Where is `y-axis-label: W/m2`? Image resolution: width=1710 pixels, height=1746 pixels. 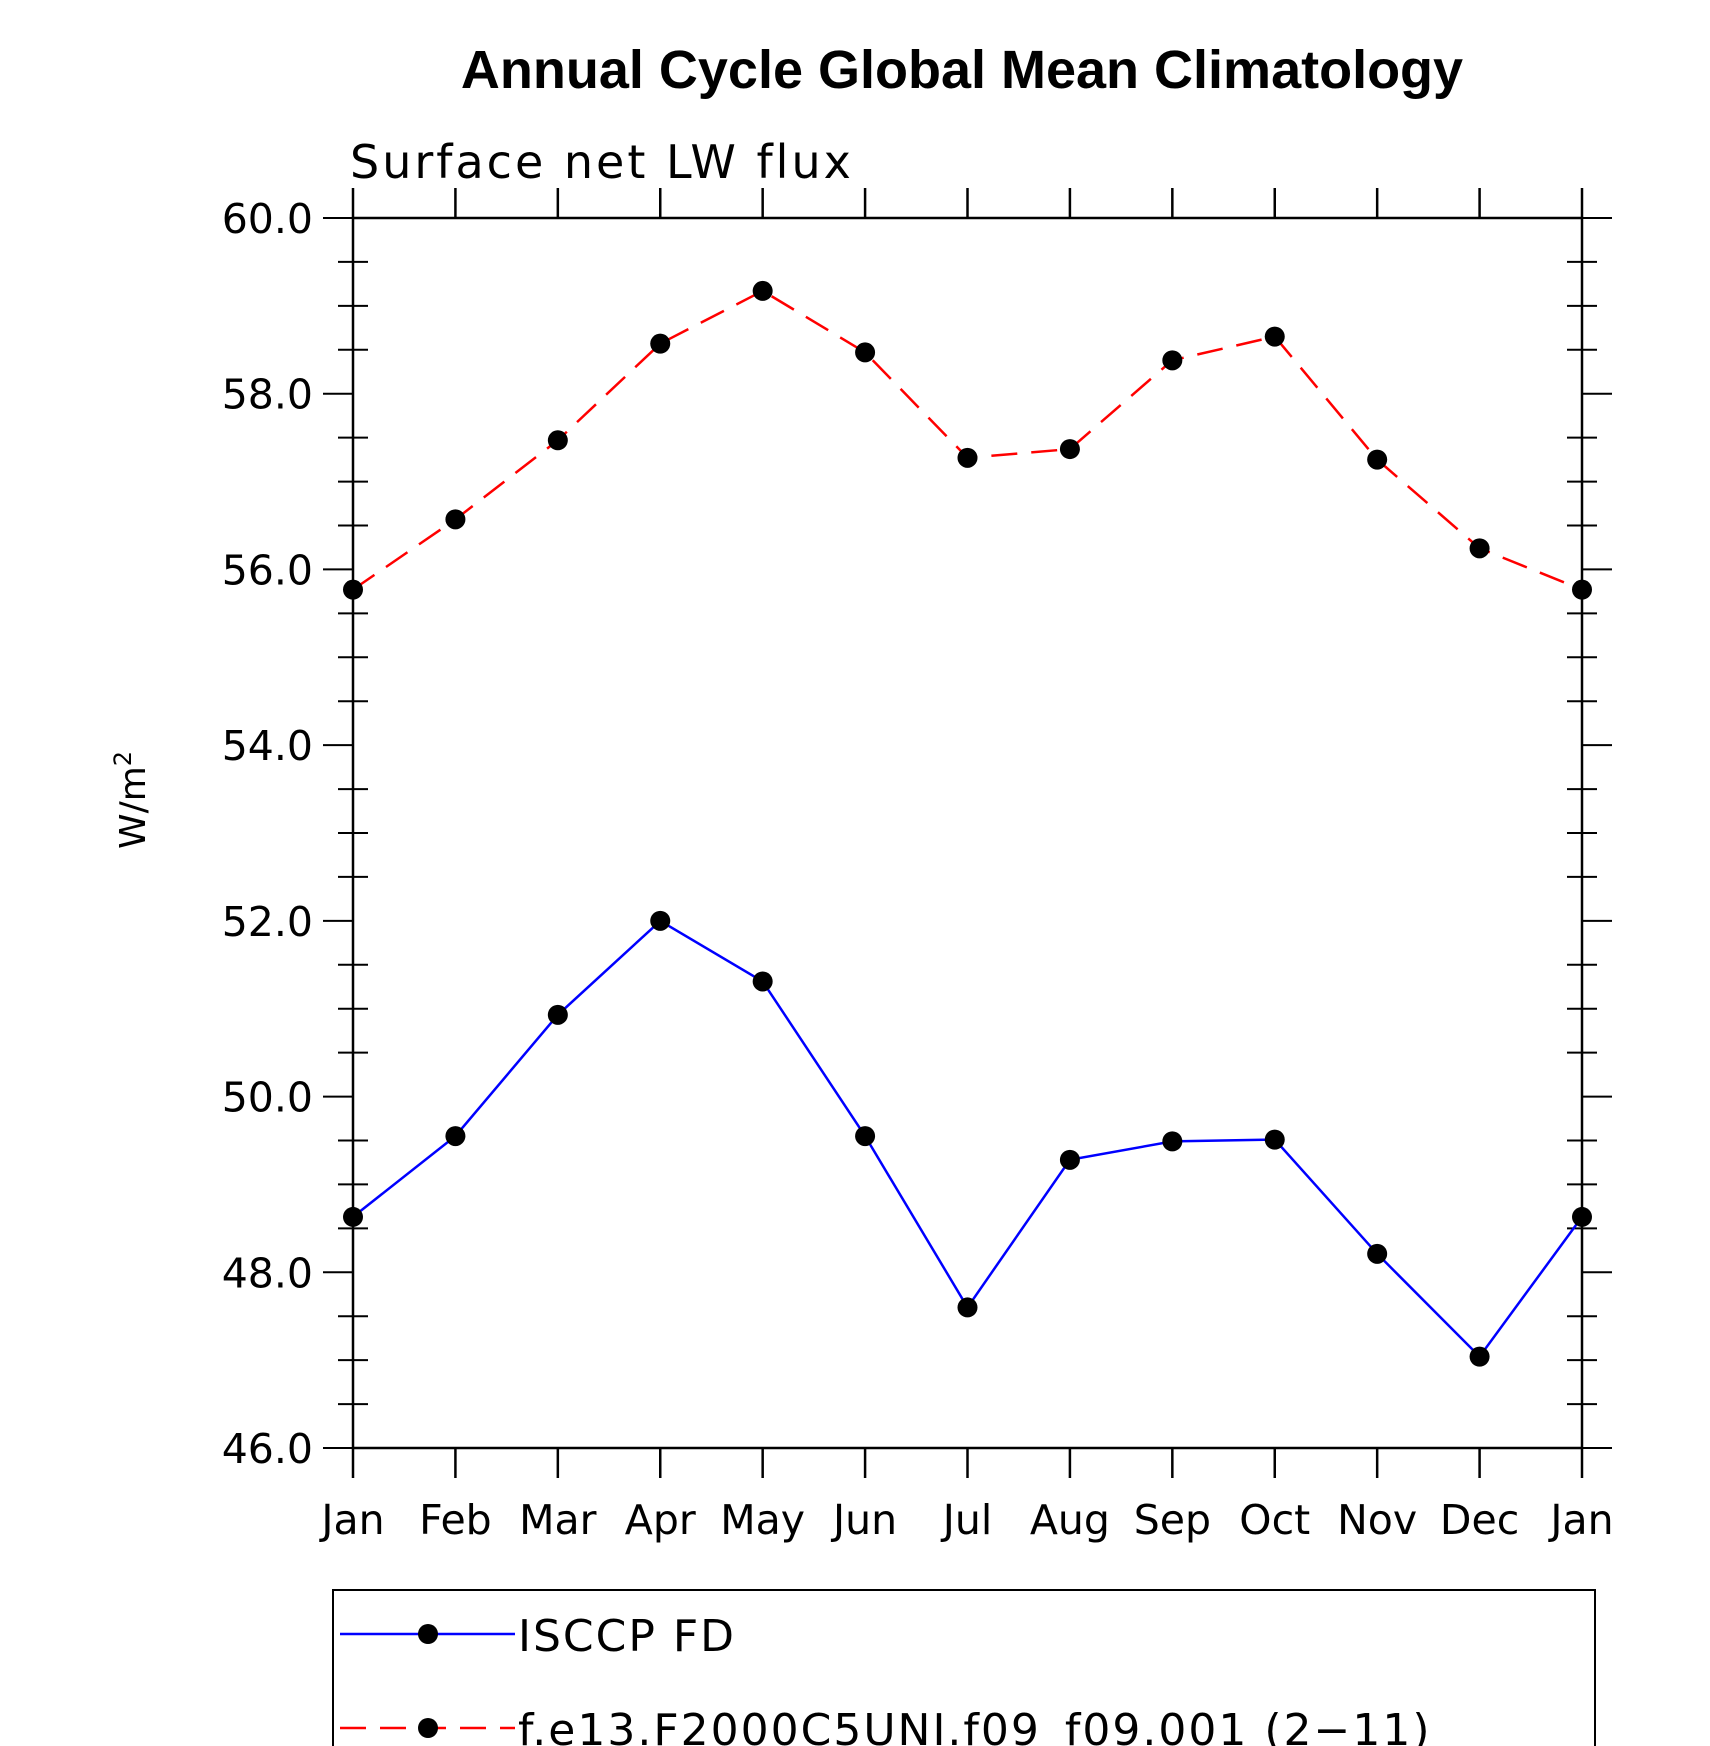 y-axis-label: W/m2 is located at coordinates (131, 800).